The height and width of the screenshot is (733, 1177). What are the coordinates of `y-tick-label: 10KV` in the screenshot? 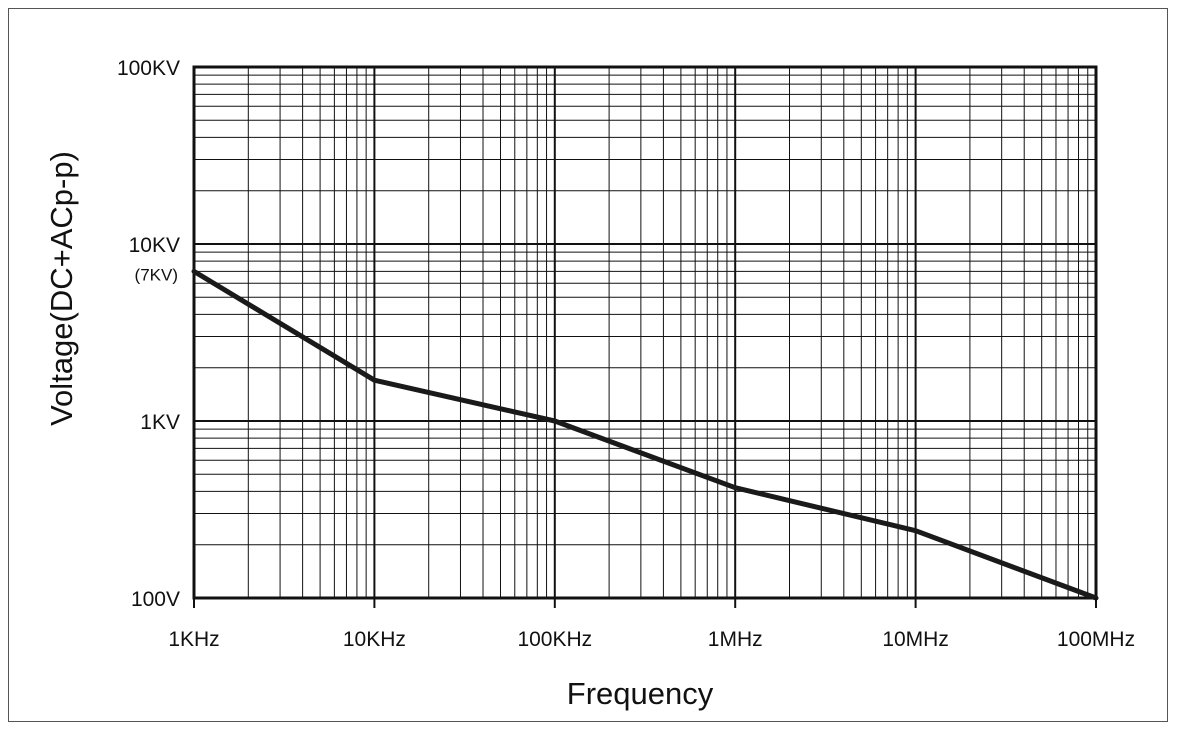 It's located at (154, 245).